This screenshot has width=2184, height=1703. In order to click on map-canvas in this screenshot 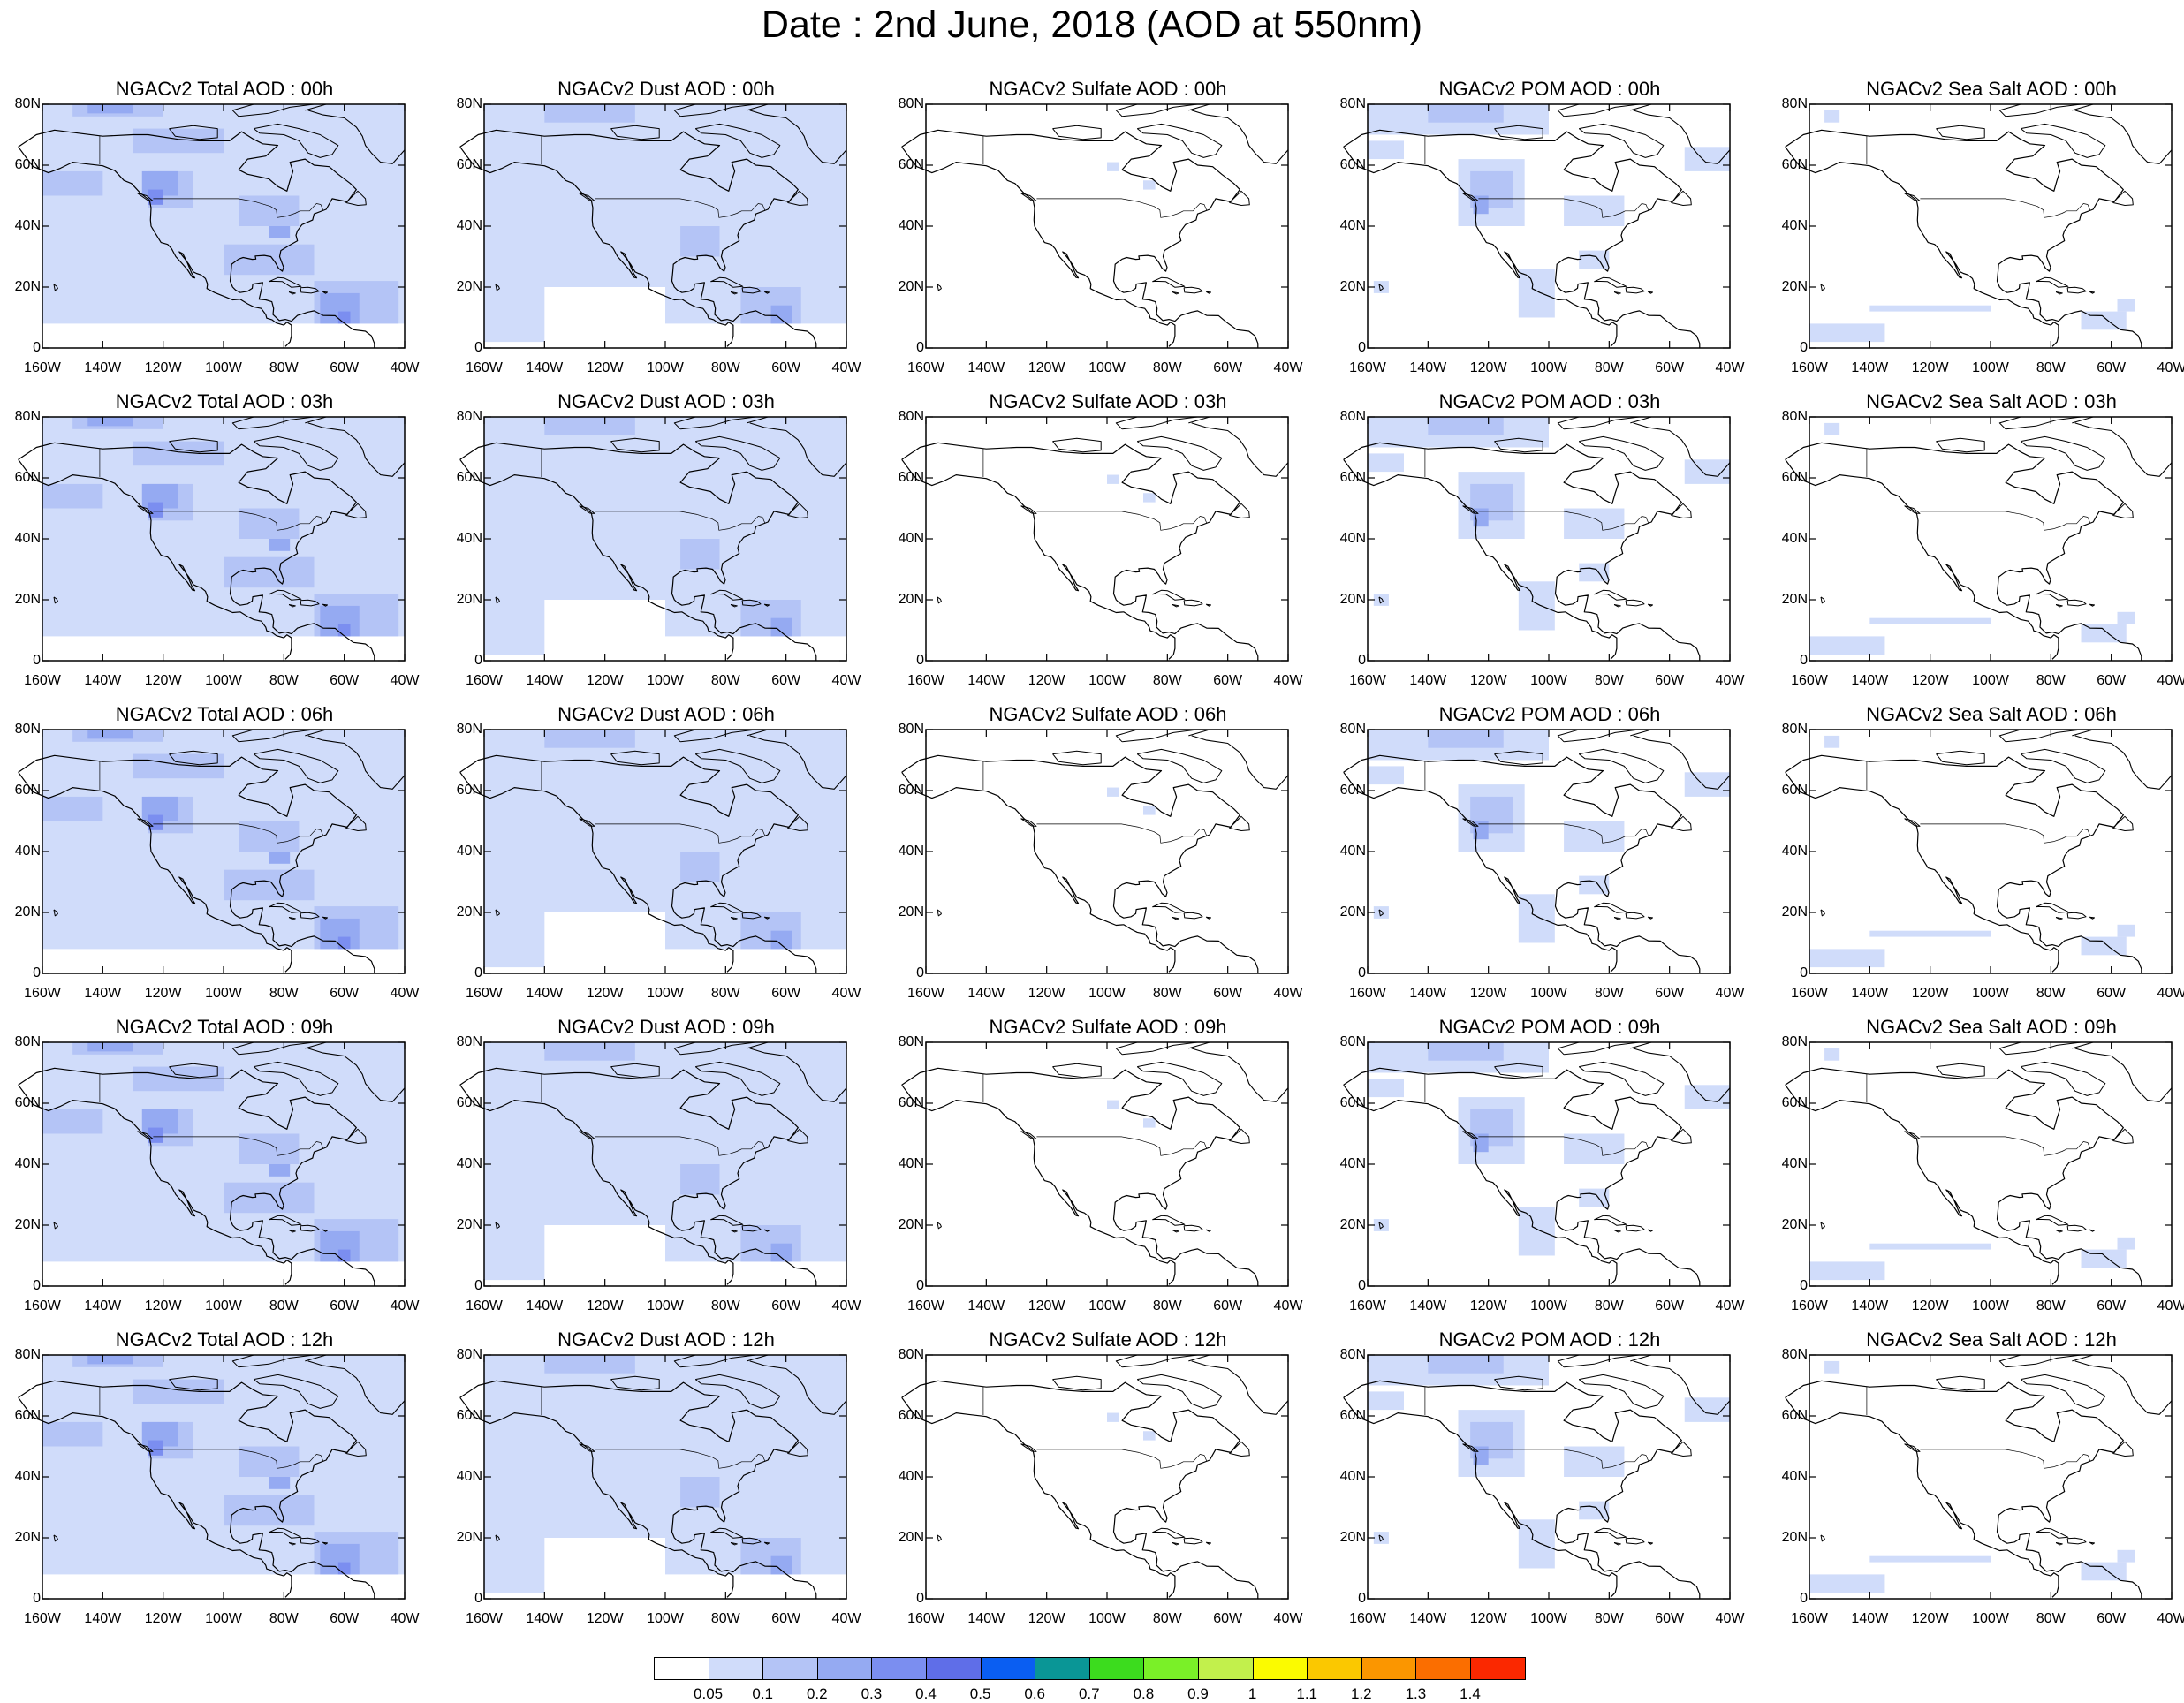, I will do `click(653, 226)`.